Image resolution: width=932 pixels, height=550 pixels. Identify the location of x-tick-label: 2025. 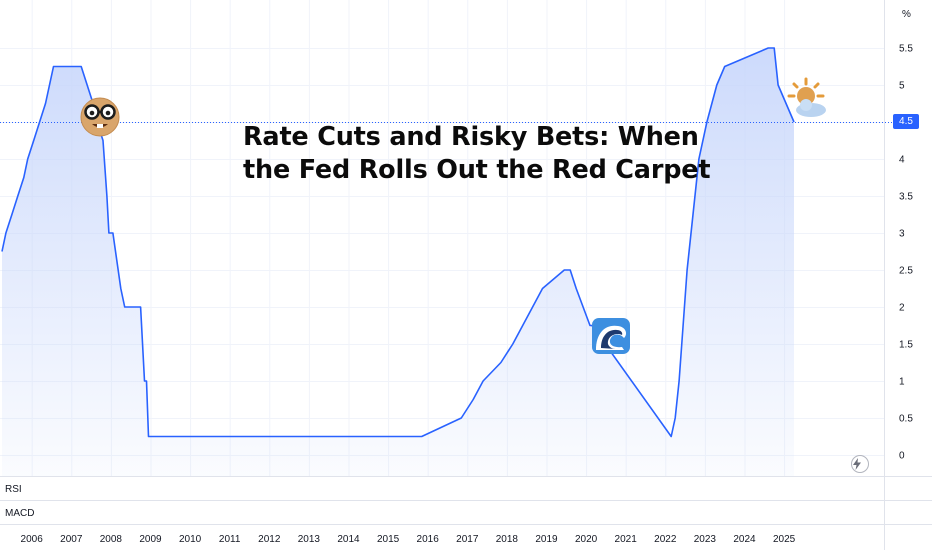
(784, 539).